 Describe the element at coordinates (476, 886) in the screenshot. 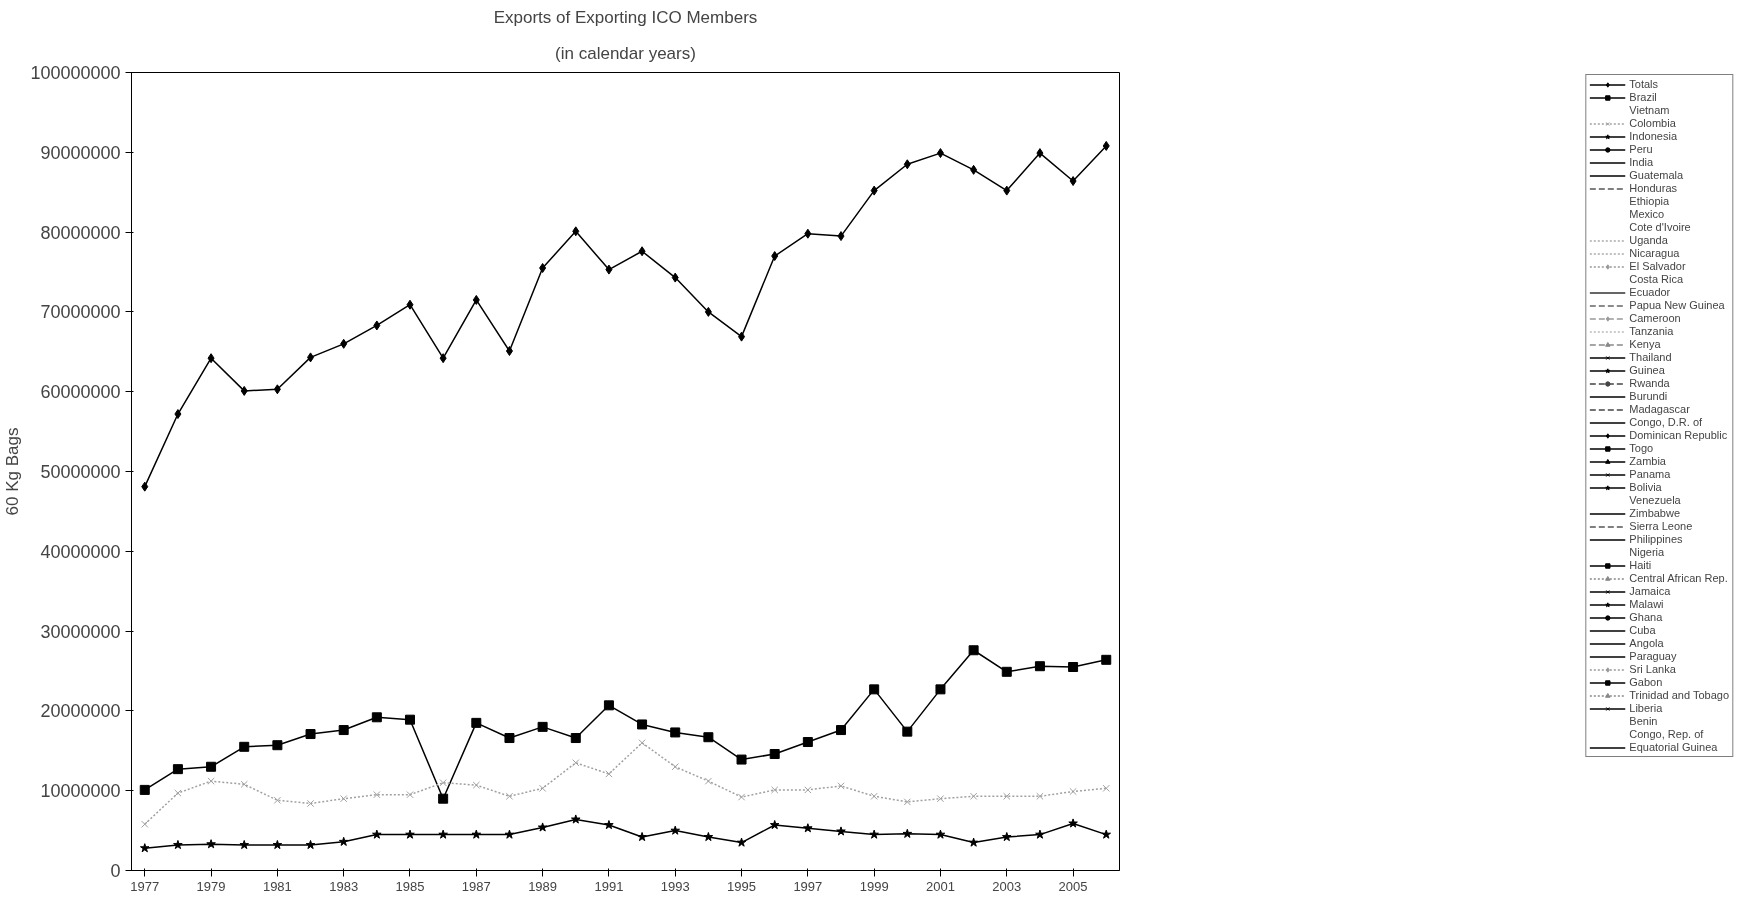

I see `x-tick-label: 1987` at that location.